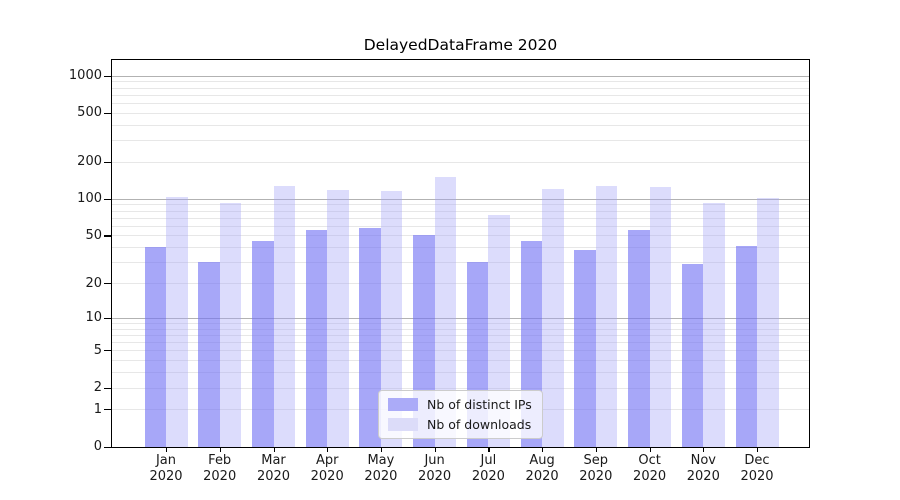 This screenshot has width=900, height=500. I want to click on legend-swatch-distinct-ips, so click(403, 404).